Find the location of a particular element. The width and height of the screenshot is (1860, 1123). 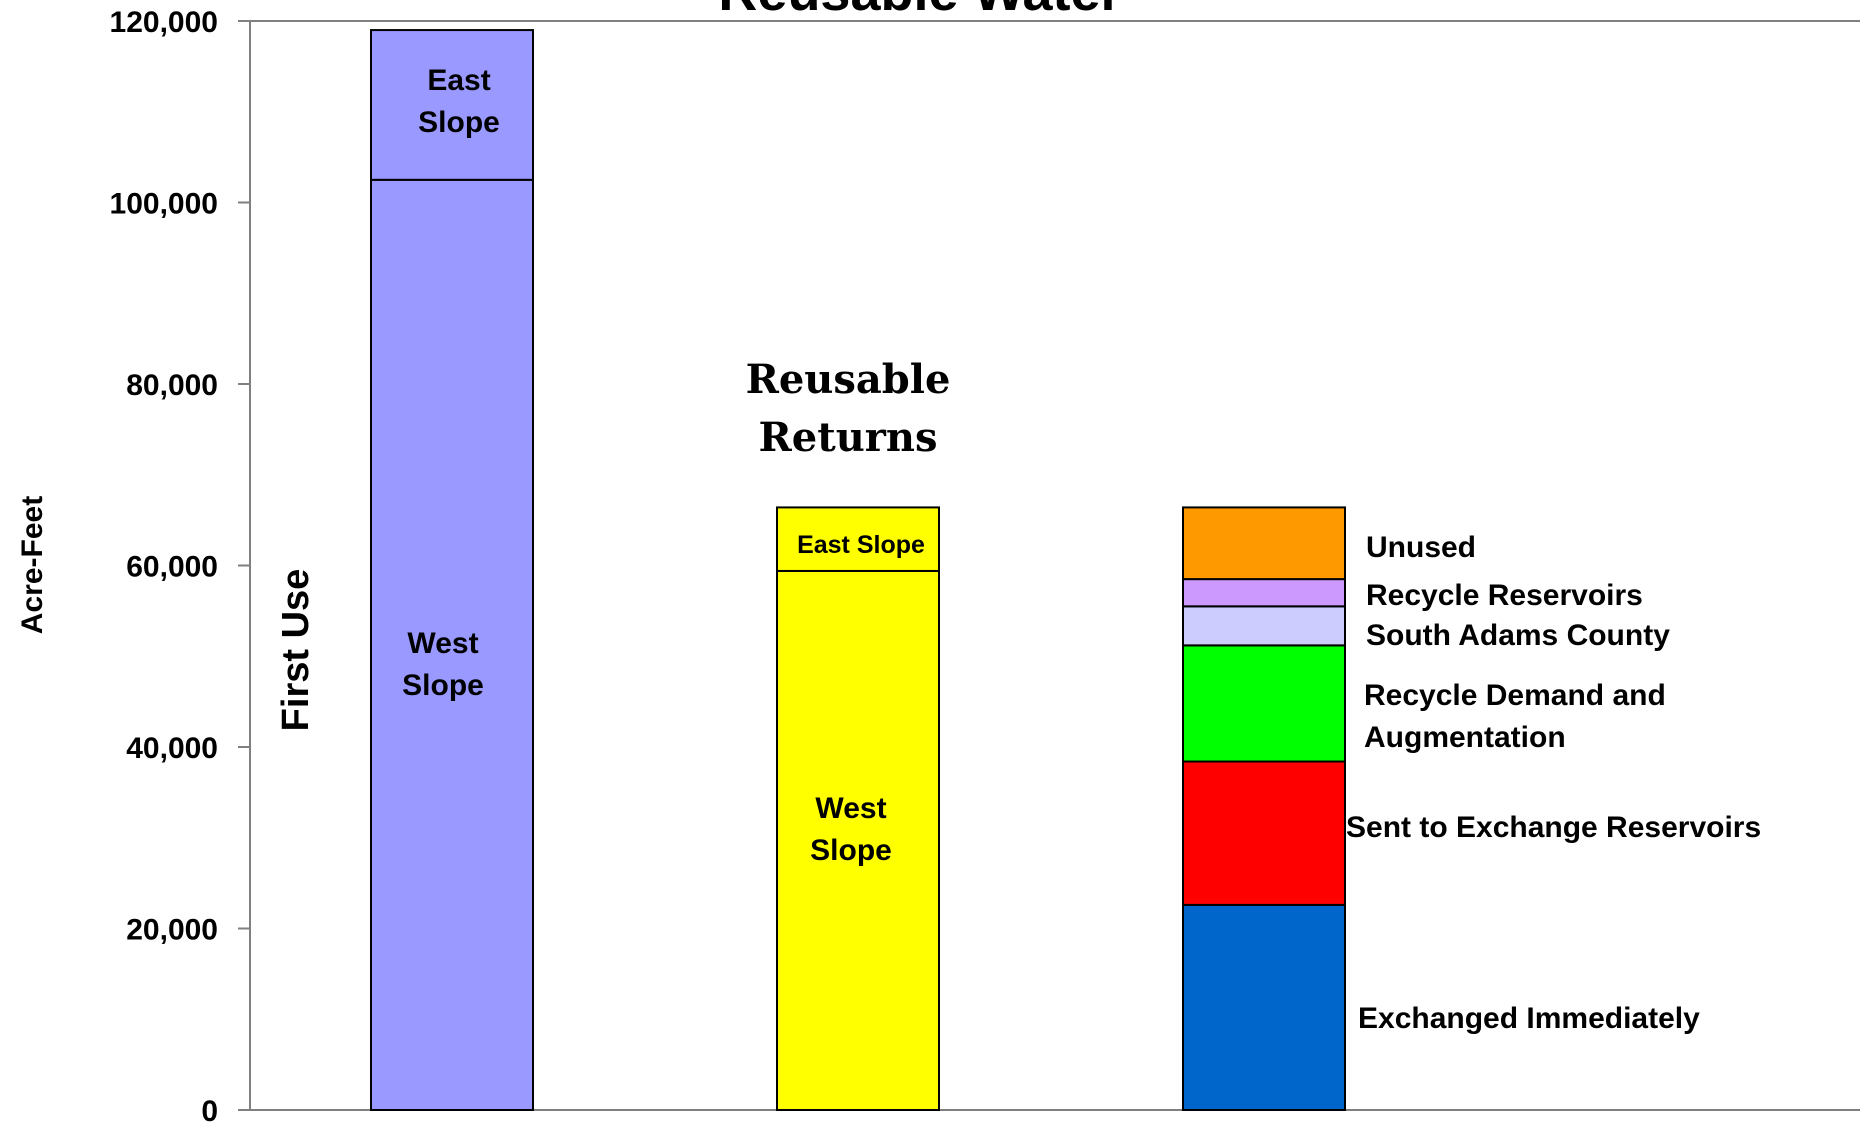

y-tick-label: 120,000 is located at coordinates (164, 22).